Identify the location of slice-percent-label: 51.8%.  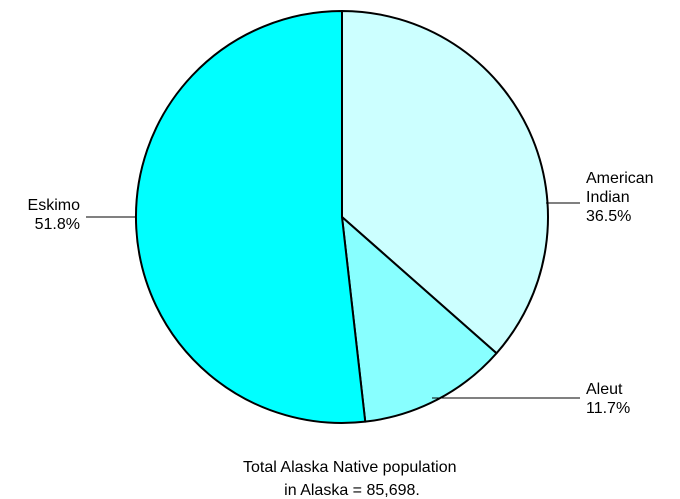
(57, 224).